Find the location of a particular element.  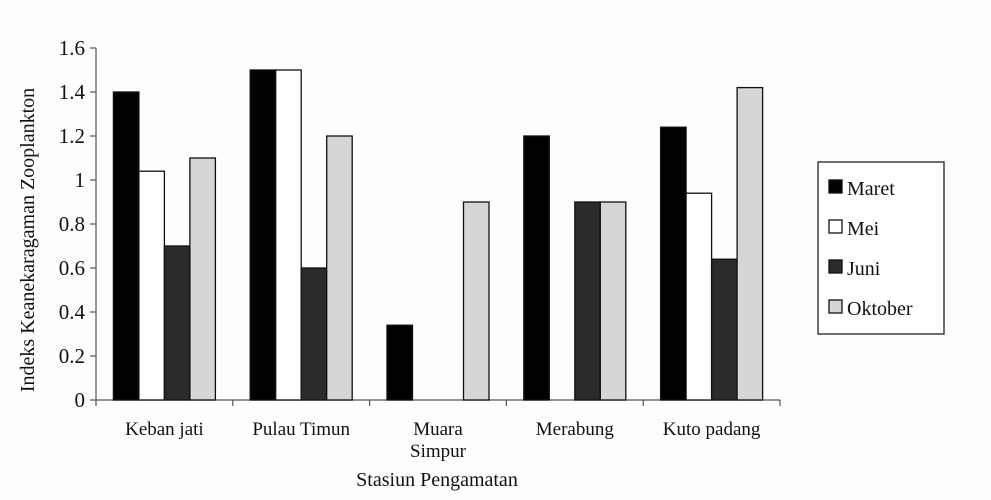

y-axis-title: Indeks Keanekaragaman Zooplankton is located at coordinates (28, 240).